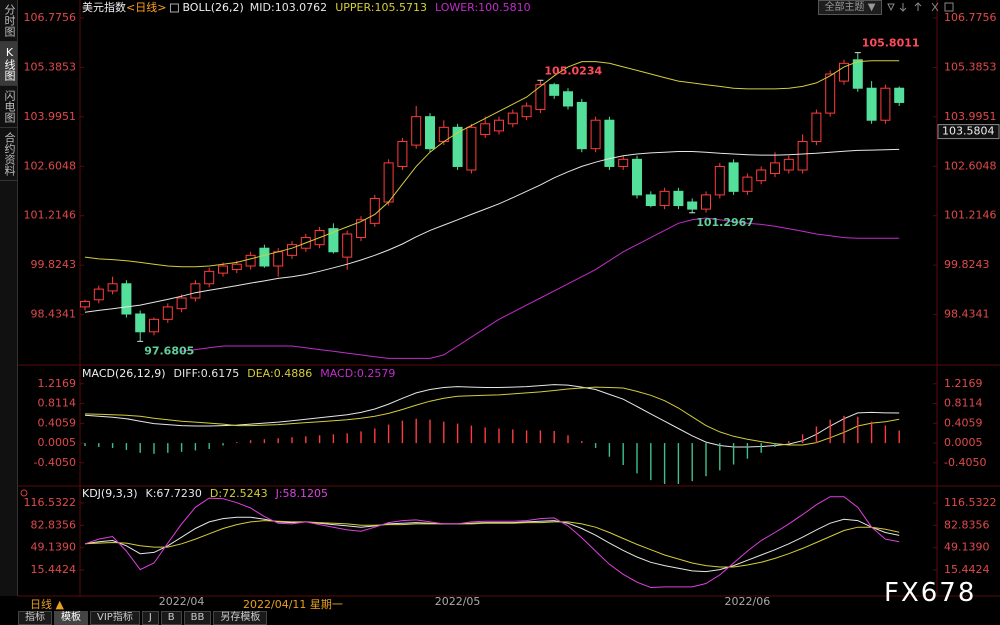  Describe the element at coordinates (124, 373) in the screenshot. I see `header-label: MACD(26,12,9)` at that location.